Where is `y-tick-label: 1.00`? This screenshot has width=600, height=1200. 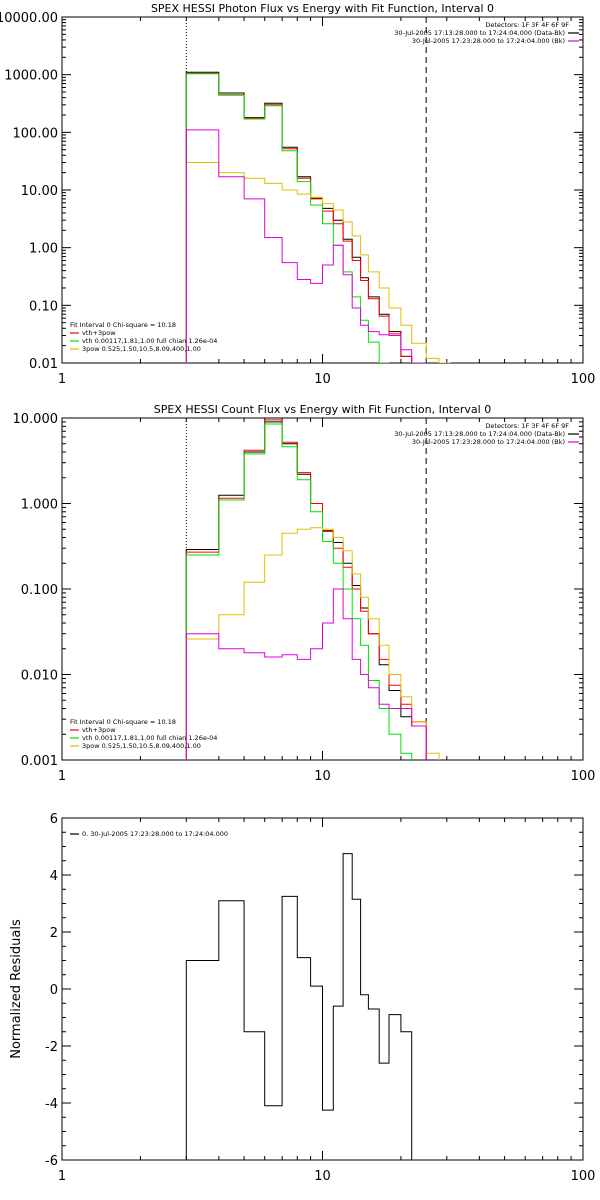
y-tick-label: 1.00 is located at coordinates (43, 249).